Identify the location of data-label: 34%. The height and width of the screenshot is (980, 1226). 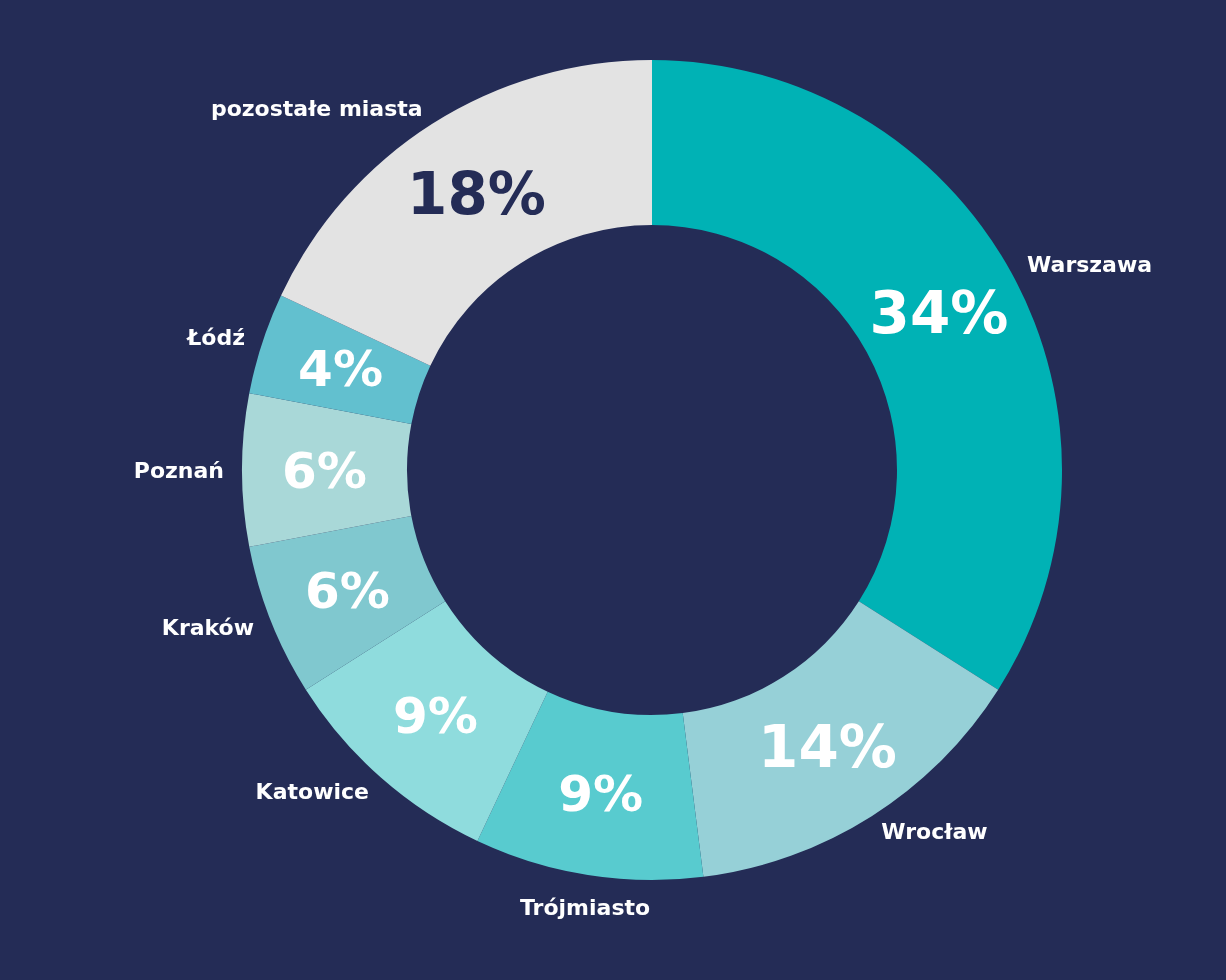
(939, 312).